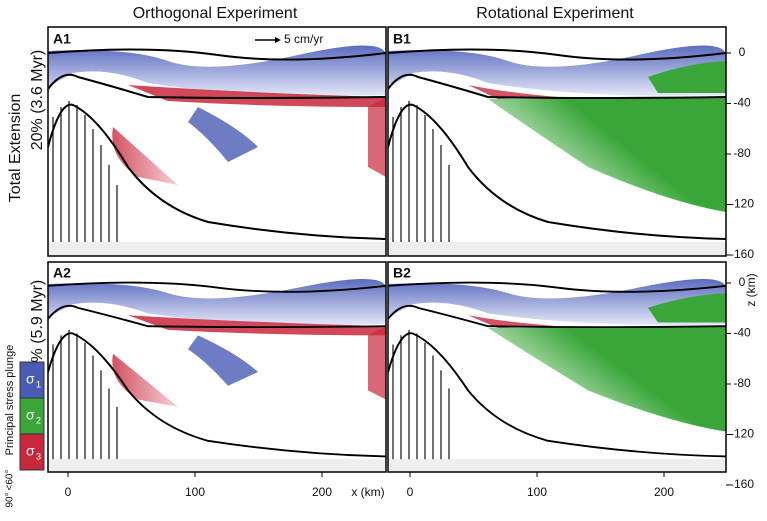 This screenshot has width=767, height=521. I want to click on legend-title: Principal stress plunge, so click(10, 400).